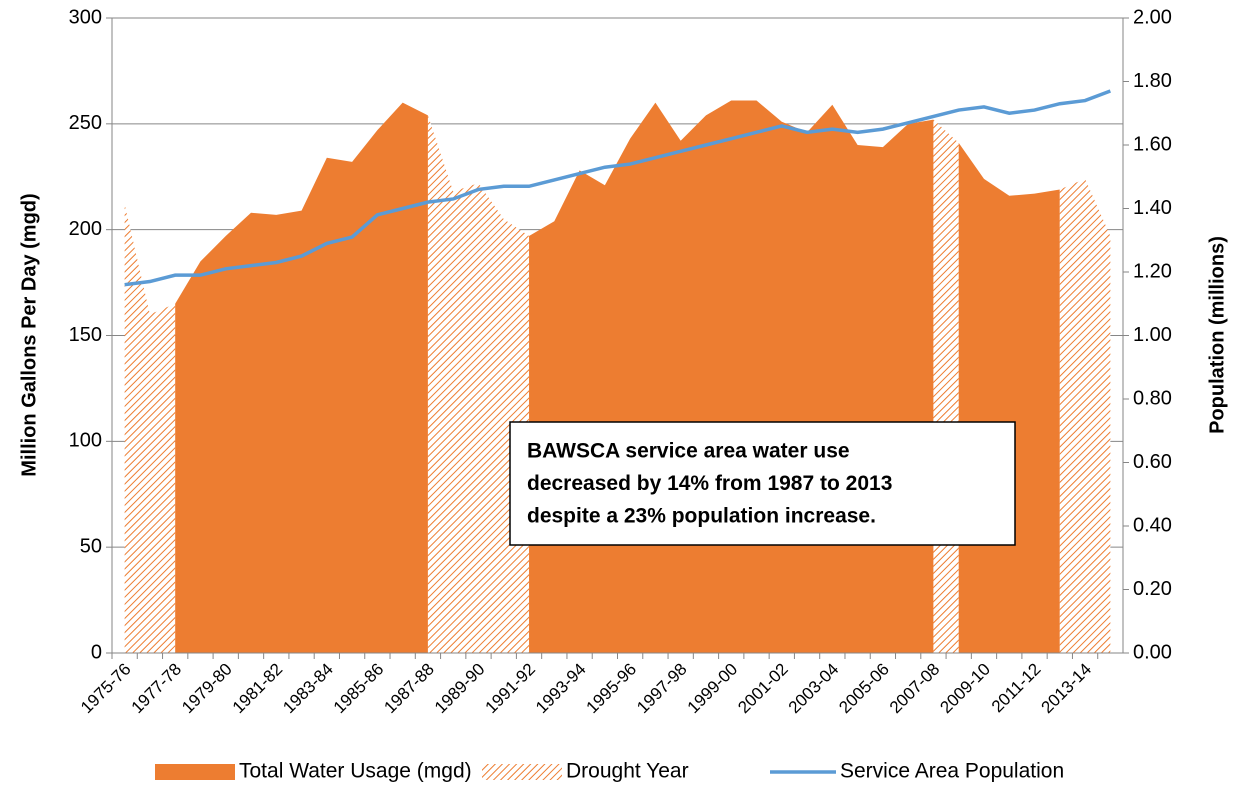 This screenshot has width=1240, height=786. I want to click on x-tick-label: 2001-02, so click(763, 689).